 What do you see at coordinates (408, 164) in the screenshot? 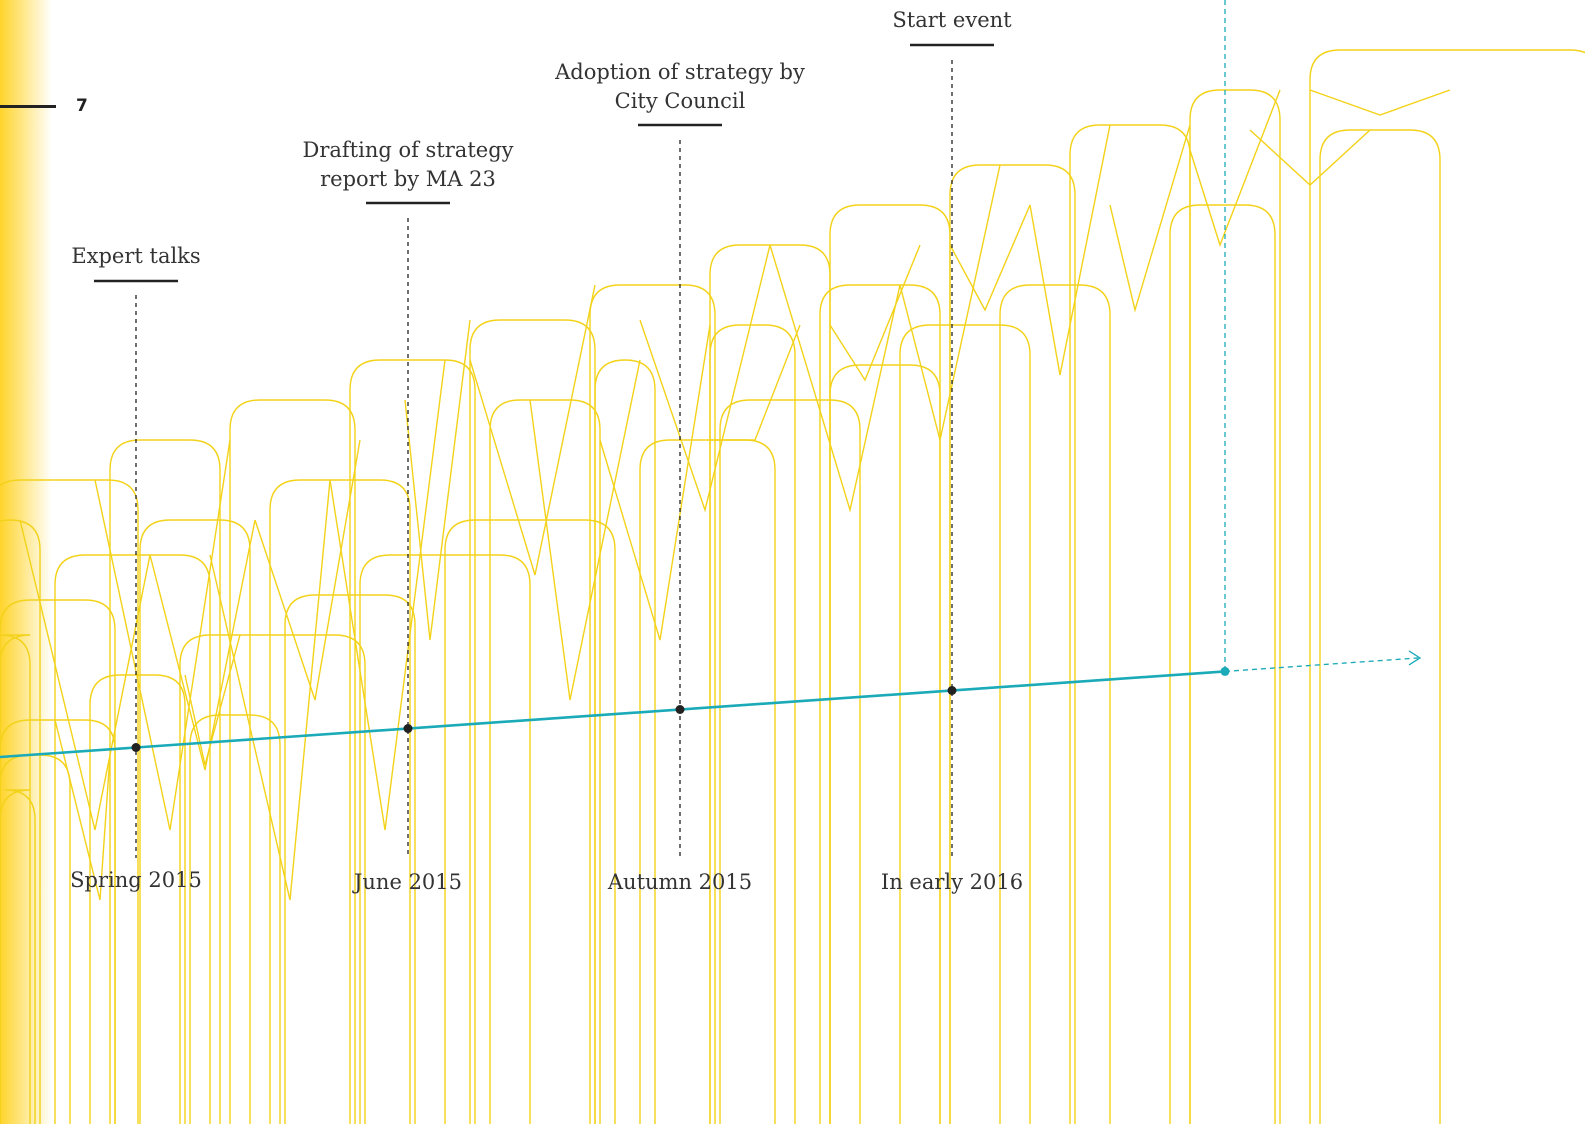
I see `drafting-label: Drafting of strategy report by MA 23` at bounding box center [408, 164].